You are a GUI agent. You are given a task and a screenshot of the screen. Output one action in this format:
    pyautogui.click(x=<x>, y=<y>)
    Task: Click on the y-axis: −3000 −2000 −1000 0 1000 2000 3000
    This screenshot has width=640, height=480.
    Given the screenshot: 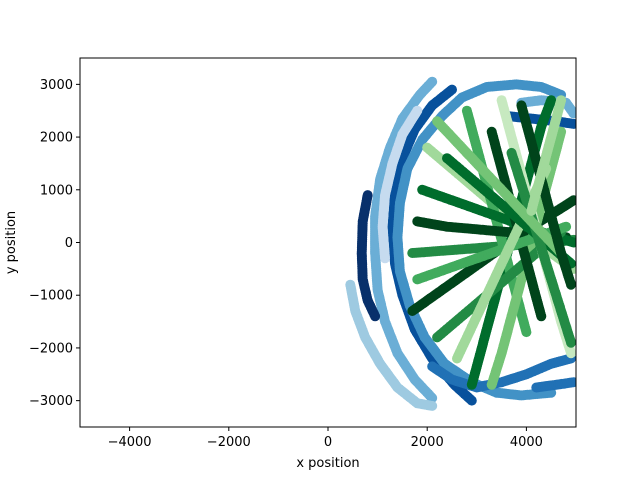 What is the action you would take?
    pyautogui.click(x=54, y=243)
    